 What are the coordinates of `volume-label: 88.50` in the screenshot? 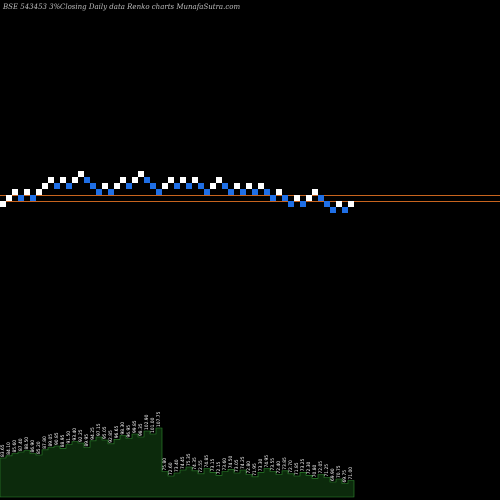 It's located at (27, 443).